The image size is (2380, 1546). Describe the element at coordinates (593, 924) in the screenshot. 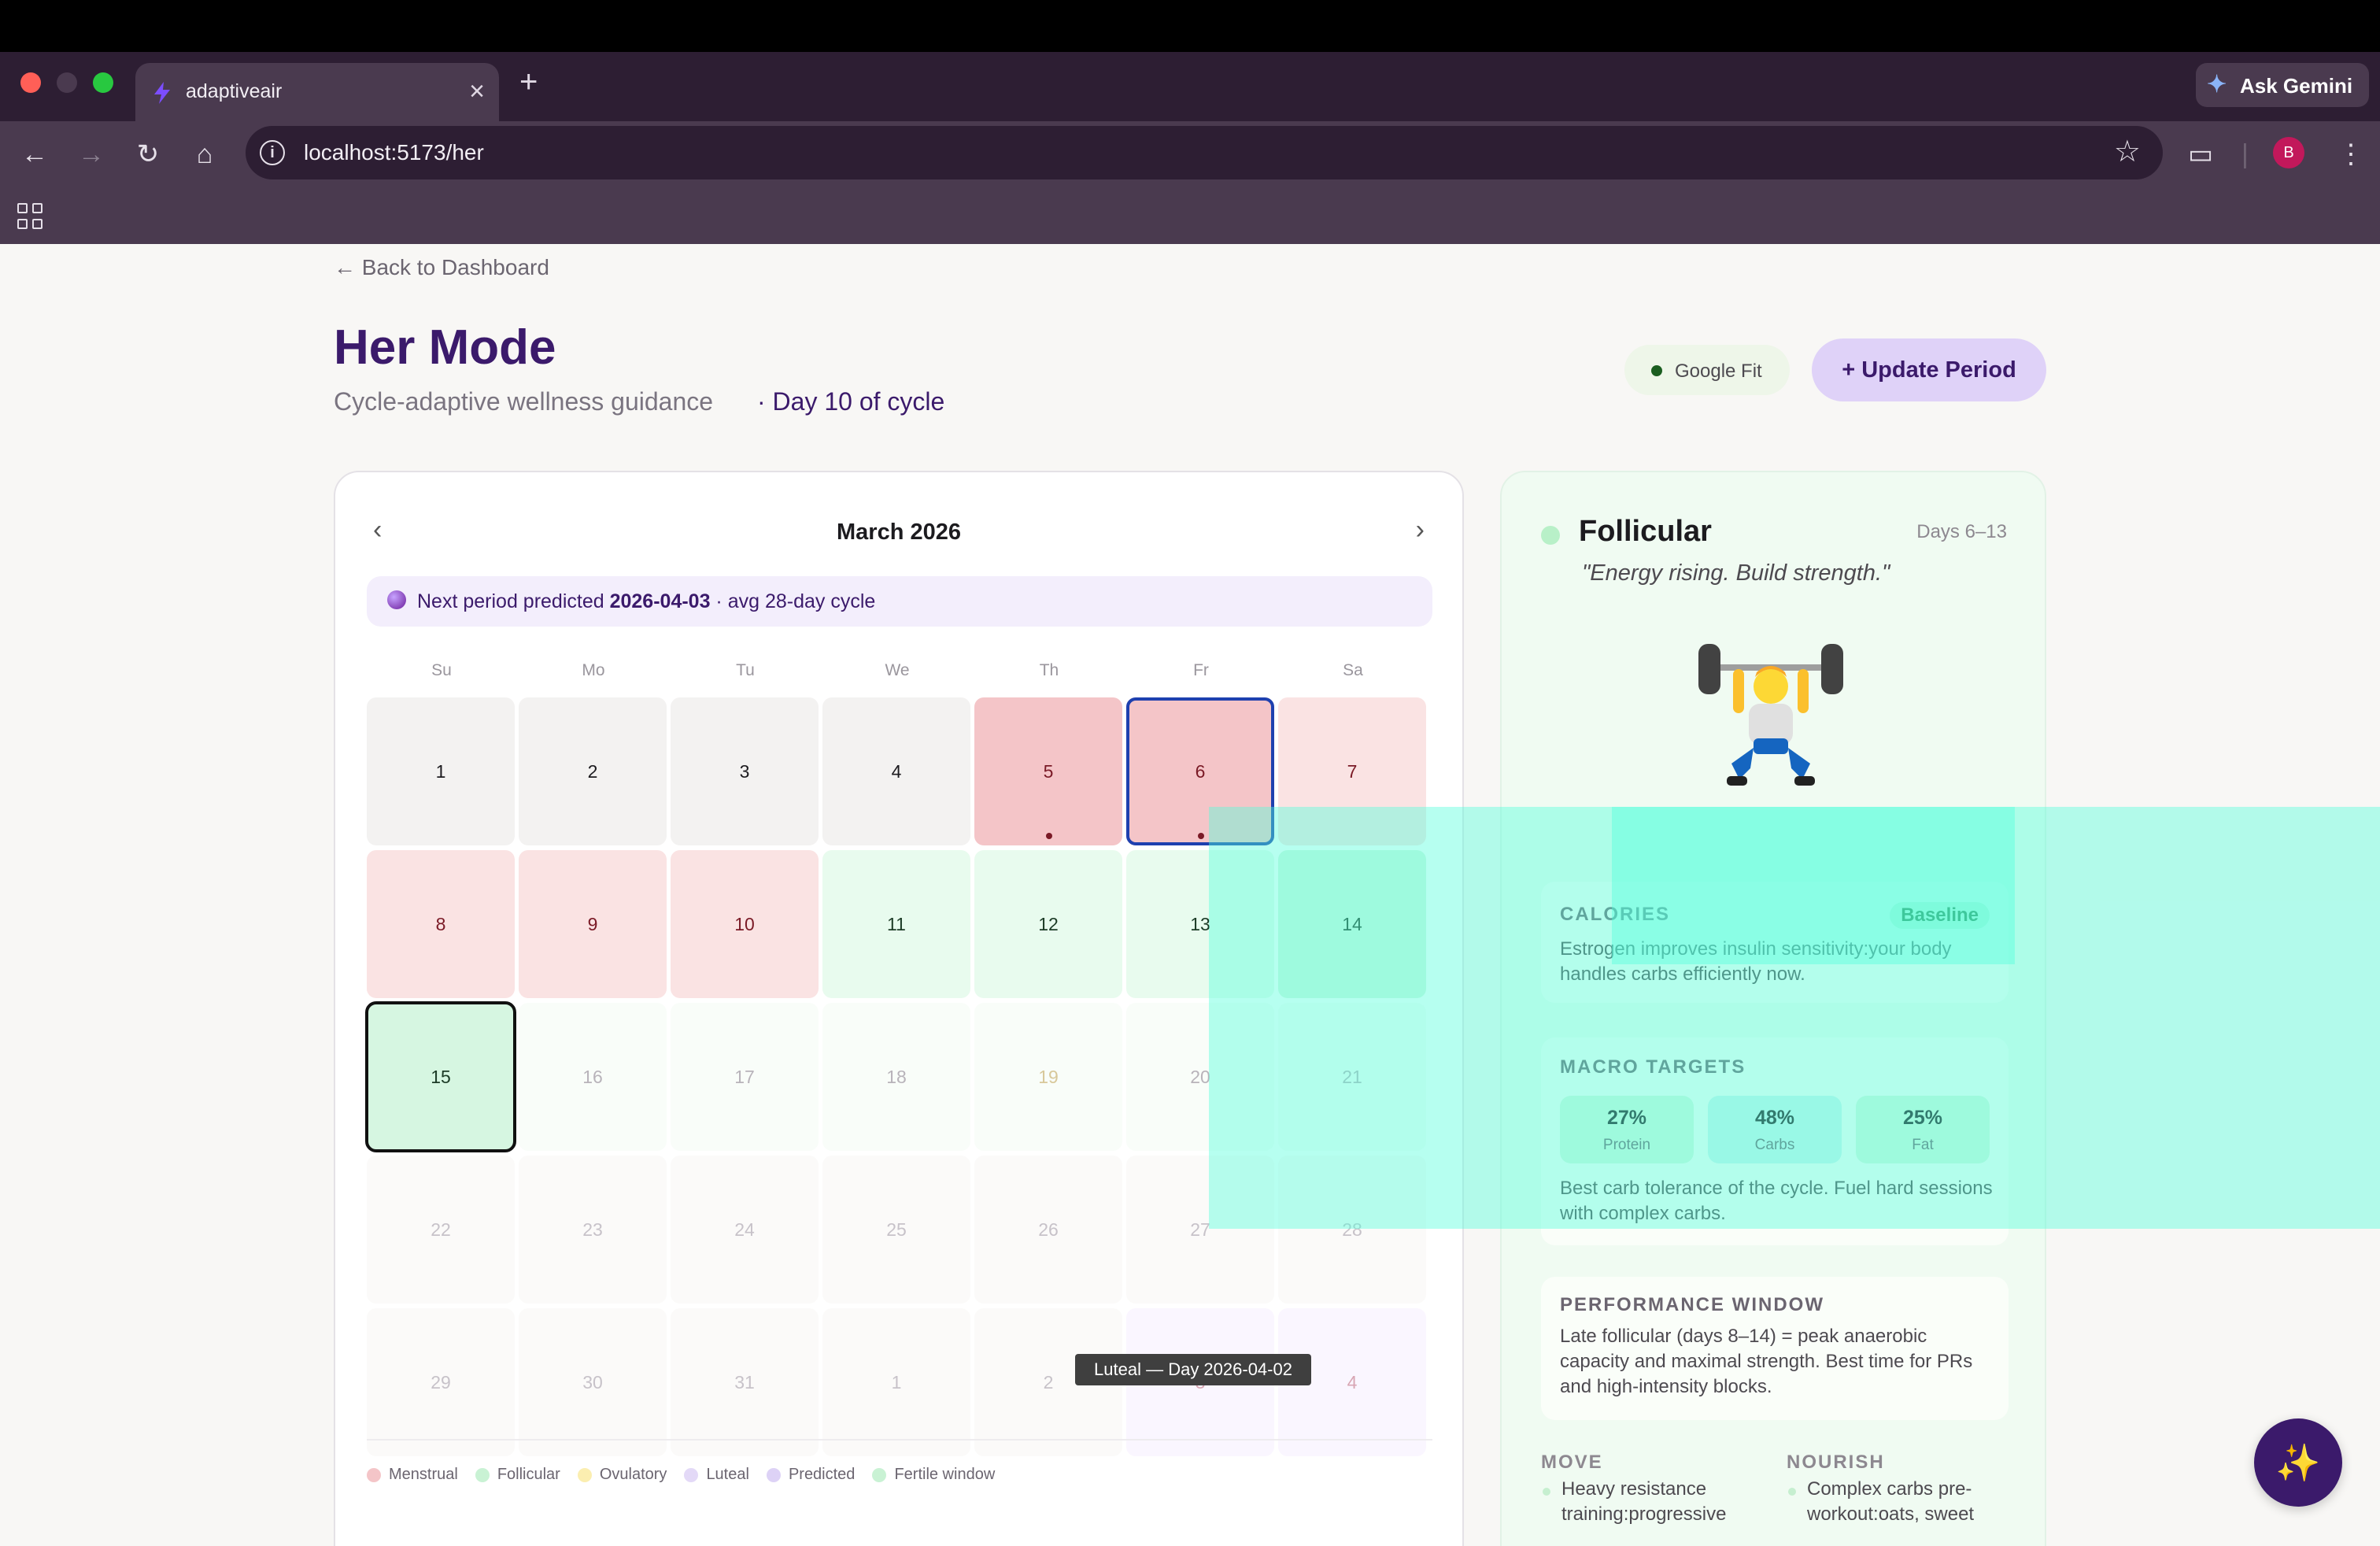

I see `calendar-day: 9` at that location.